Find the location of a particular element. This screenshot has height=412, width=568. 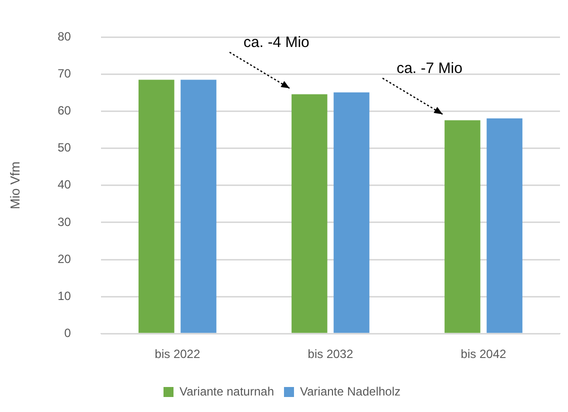

y-tick-label: 30 is located at coordinates (65, 221).